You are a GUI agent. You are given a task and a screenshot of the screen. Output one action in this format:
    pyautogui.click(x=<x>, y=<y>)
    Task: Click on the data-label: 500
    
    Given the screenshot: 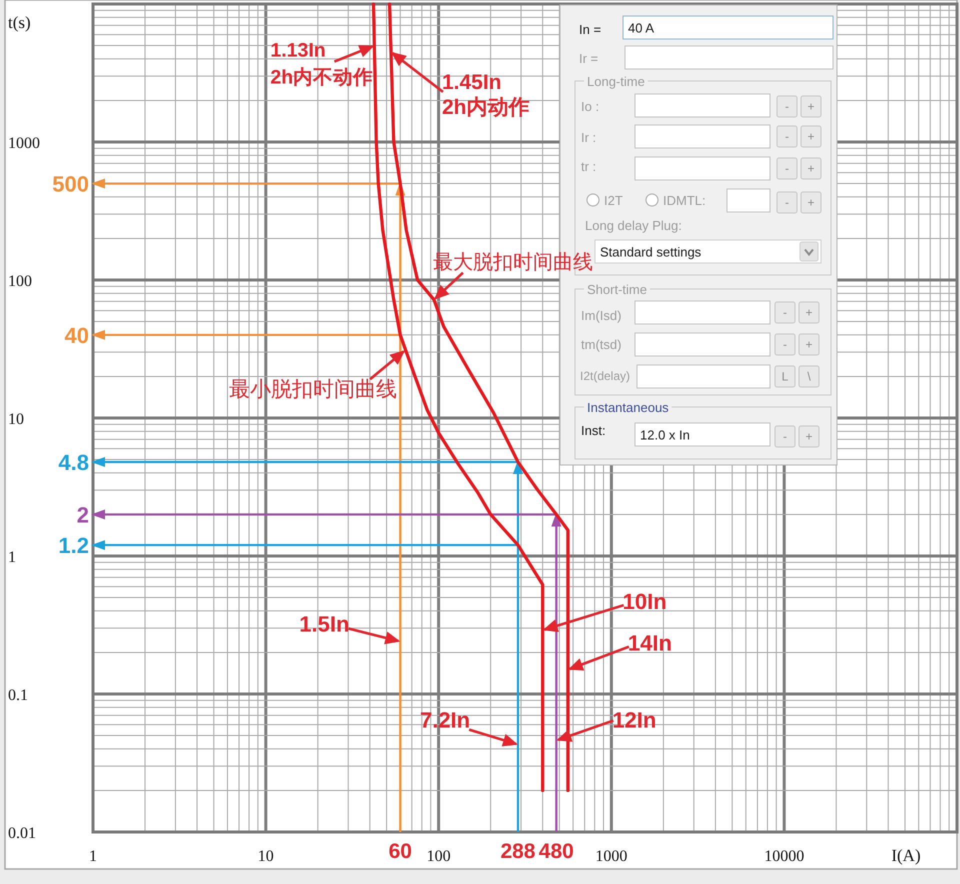 What is the action you would take?
    pyautogui.click(x=70, y=184)
    